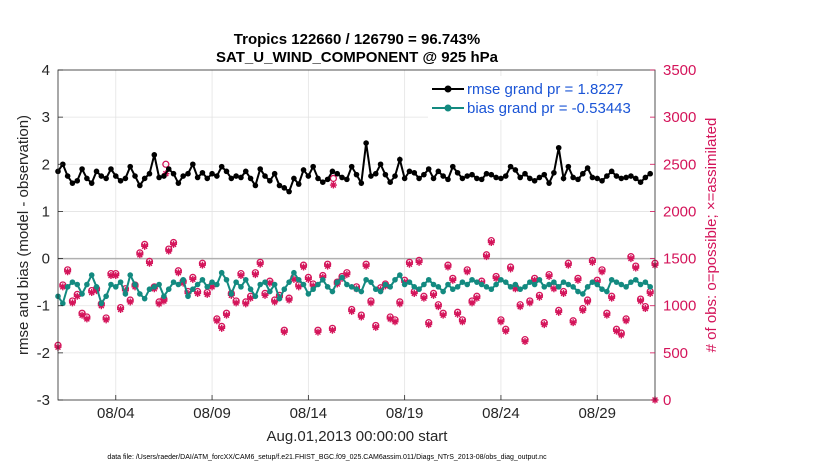  Describe the element at coordinates (711, 235) in the screenshot. I see `right-axis-label: # of obs: o=possible; ×=assimilated` at that location.